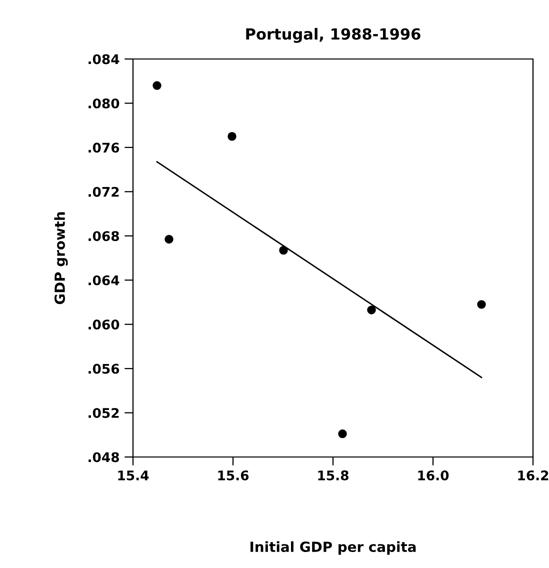 The width and height of the screenshot is (549, 568). Describe the element at coordinates (233, 475) in the screenshot. I see `x-tick-label: 15.6` at that location.